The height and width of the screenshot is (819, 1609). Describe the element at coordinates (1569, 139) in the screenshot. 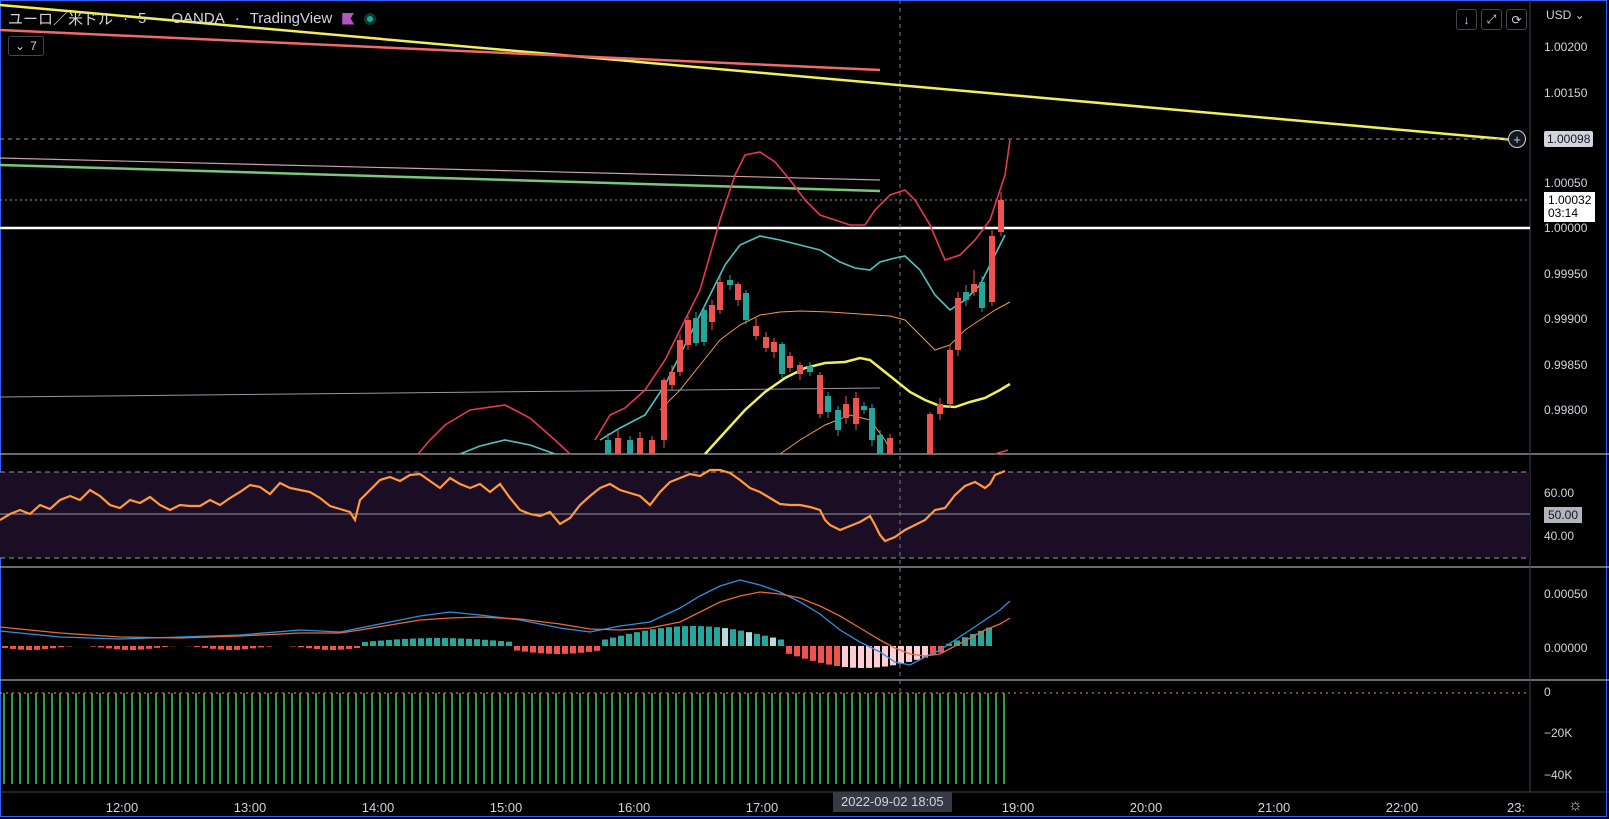

I see `alert-price-label: 1.00098` at that location.